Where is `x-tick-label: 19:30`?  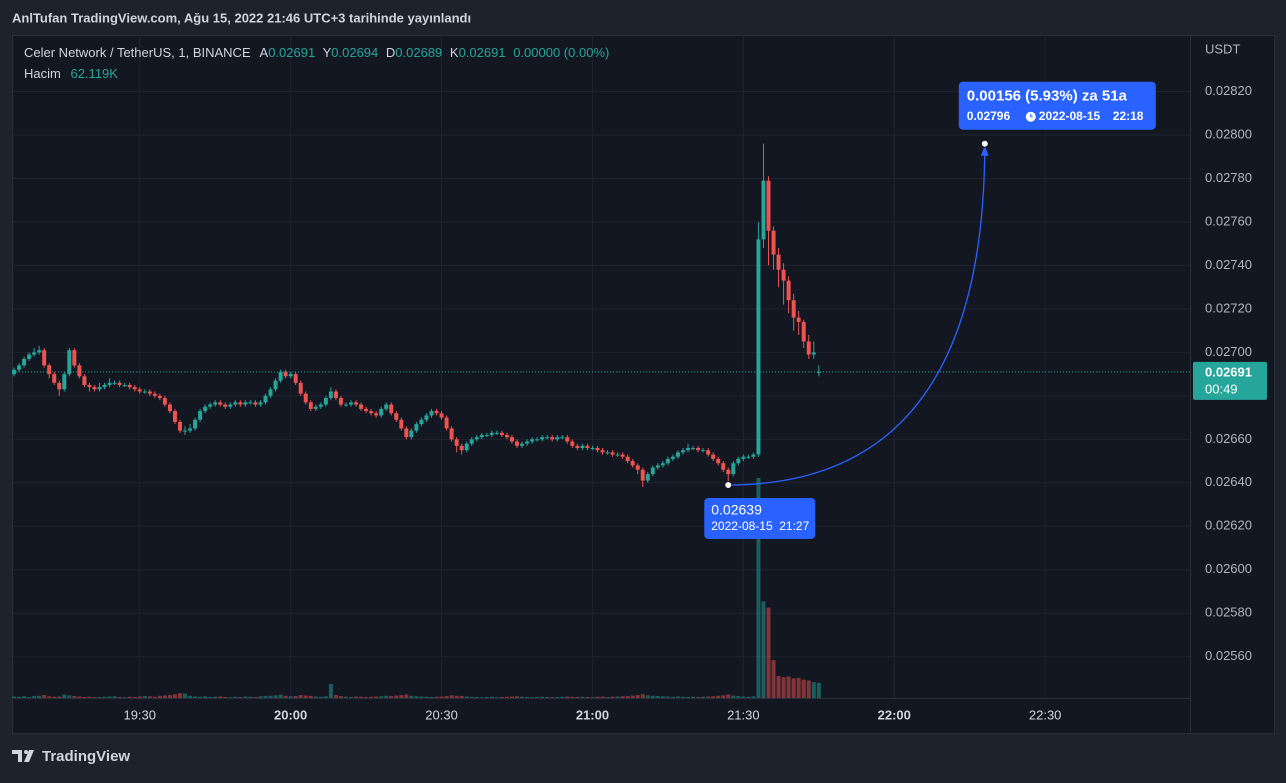 x-tick-label: 19:30 is located at coordinates (139, 714).